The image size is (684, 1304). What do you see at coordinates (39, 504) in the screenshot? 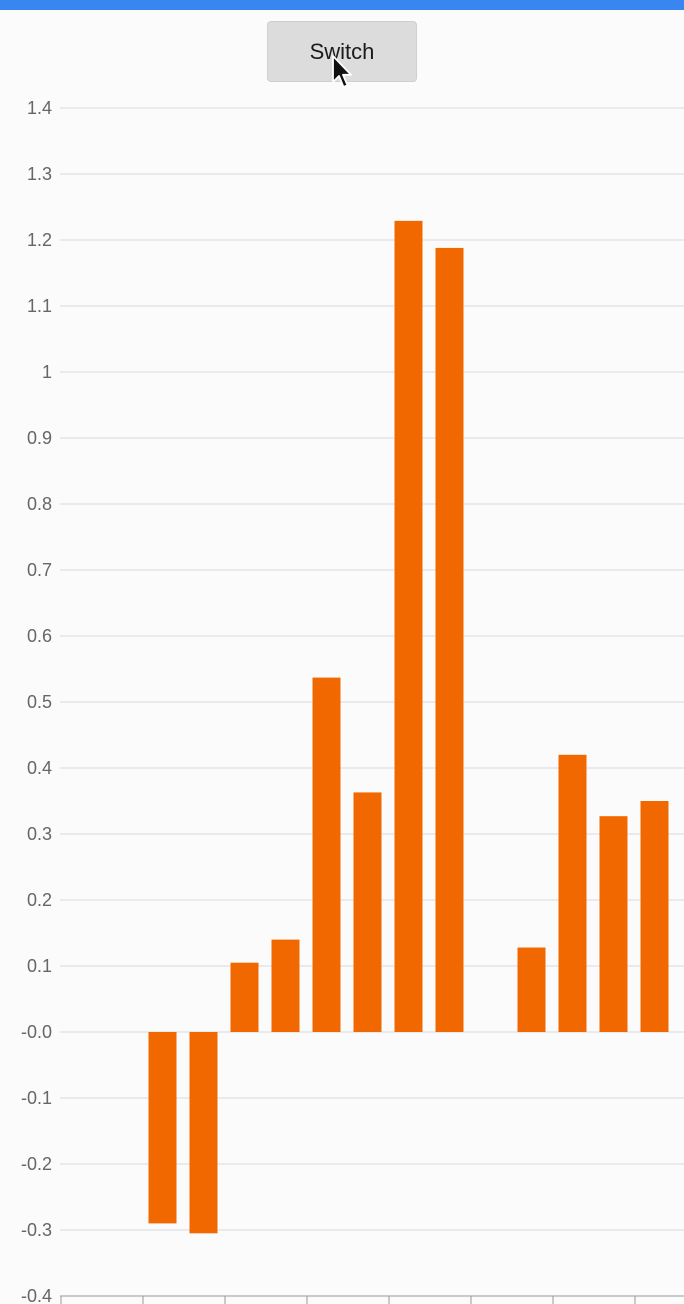
I see `y-tick-label: 0.8` at bounding box center [39, 504].